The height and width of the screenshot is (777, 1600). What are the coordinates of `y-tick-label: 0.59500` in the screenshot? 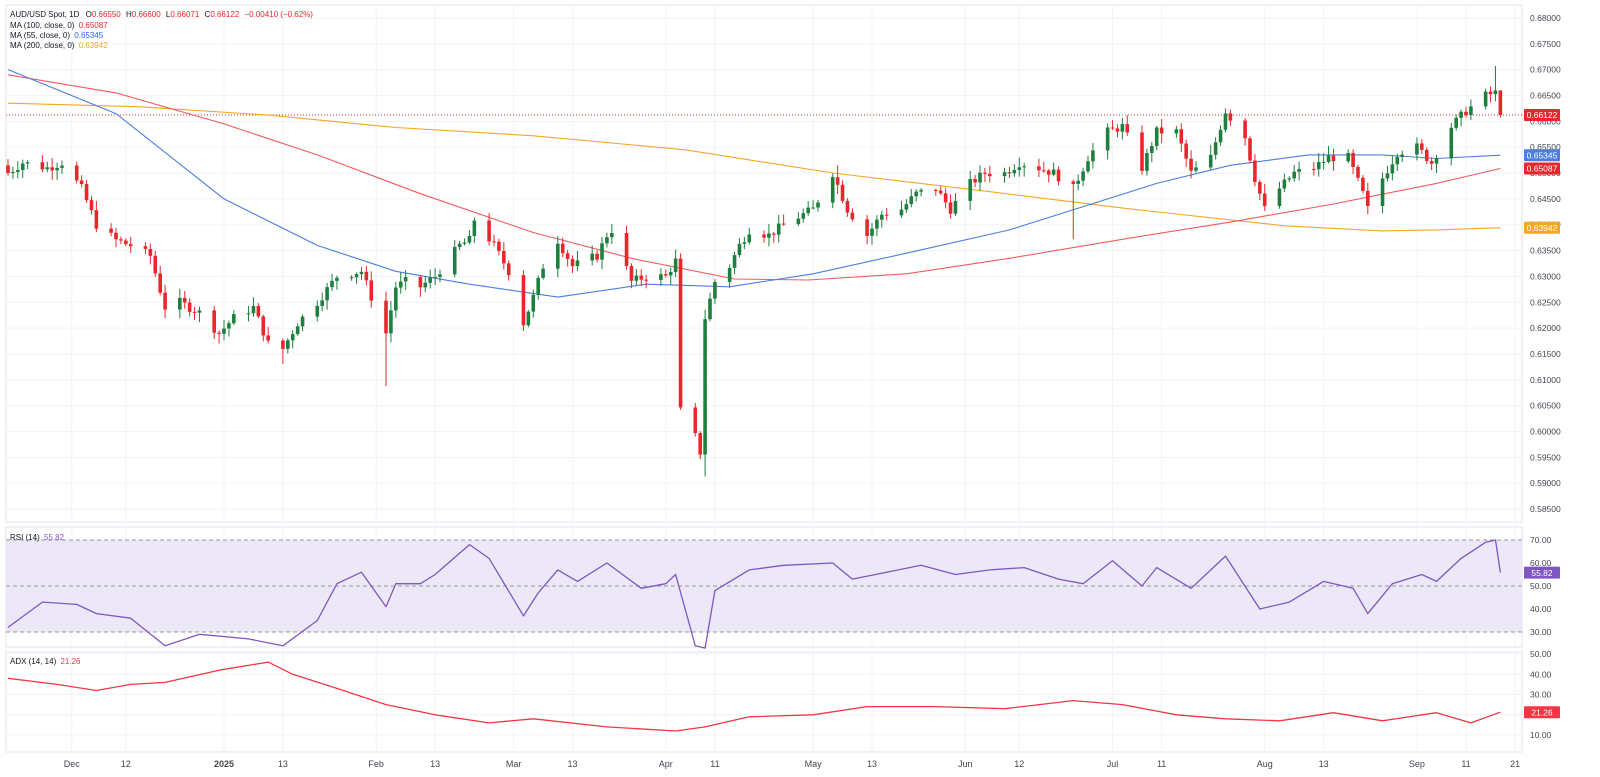 It's located at (1545, 457).